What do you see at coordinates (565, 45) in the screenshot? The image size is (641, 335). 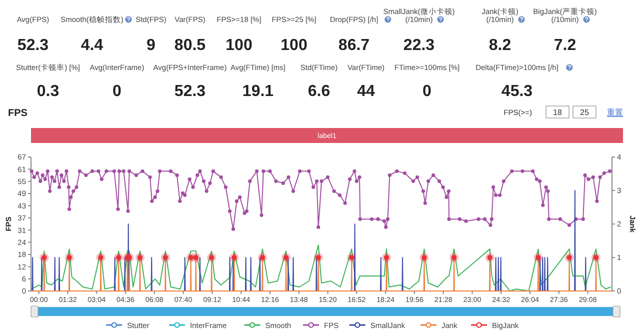 I see `data-label: 7.2` at bounding box center [565, 45].